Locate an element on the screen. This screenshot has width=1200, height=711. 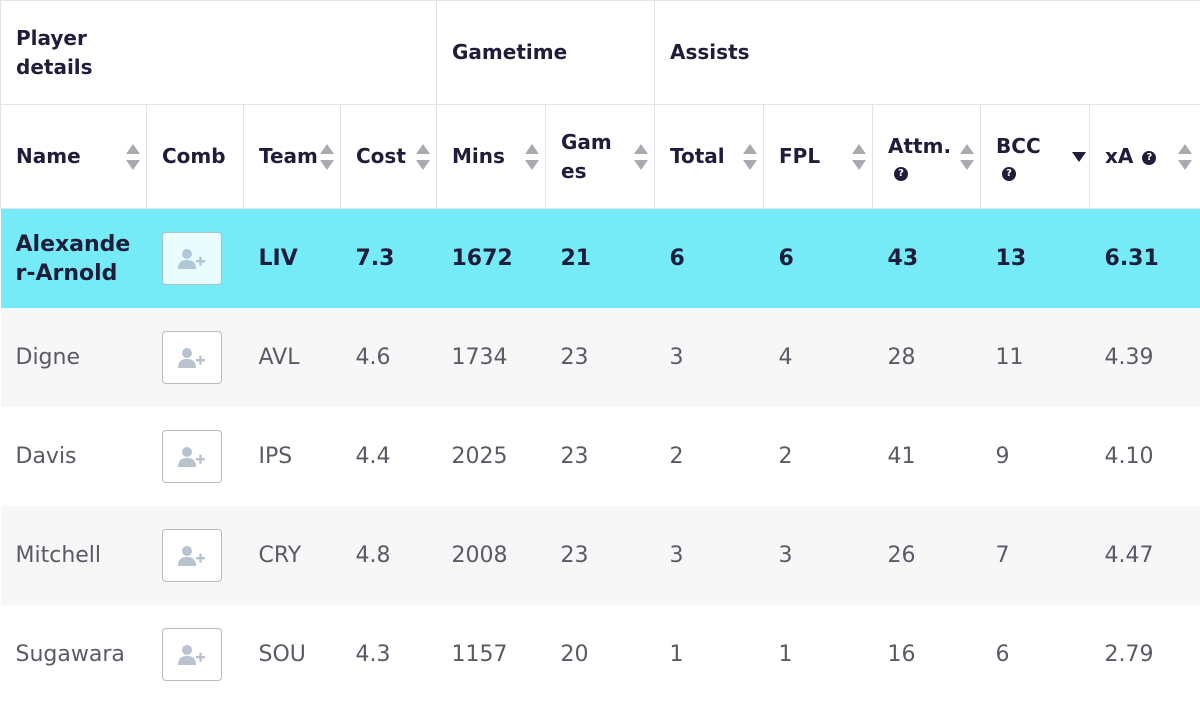
header-comb-label: Comb is located at coordinates (194, 156).